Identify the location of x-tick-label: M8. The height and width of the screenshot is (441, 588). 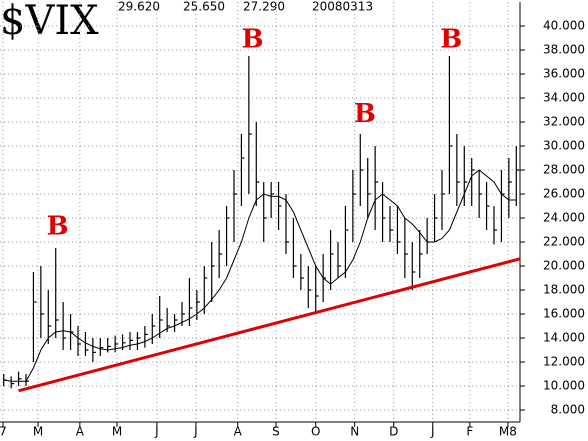
(508, 432).